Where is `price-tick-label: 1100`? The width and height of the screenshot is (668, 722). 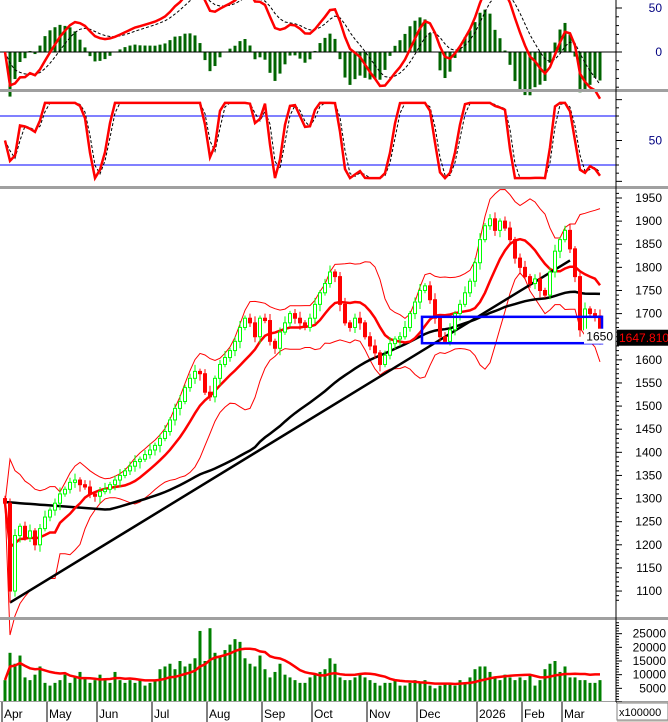
price-tick-label: 1100 is located at coordinates (649, 591).